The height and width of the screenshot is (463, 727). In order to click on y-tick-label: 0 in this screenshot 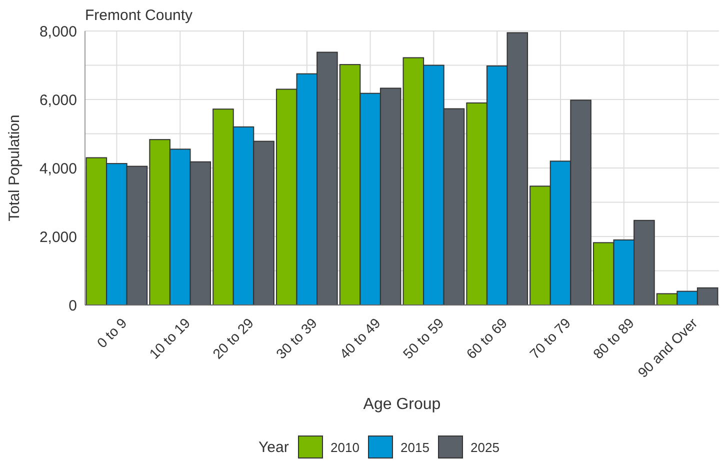, I will do `click(72, 305)`.